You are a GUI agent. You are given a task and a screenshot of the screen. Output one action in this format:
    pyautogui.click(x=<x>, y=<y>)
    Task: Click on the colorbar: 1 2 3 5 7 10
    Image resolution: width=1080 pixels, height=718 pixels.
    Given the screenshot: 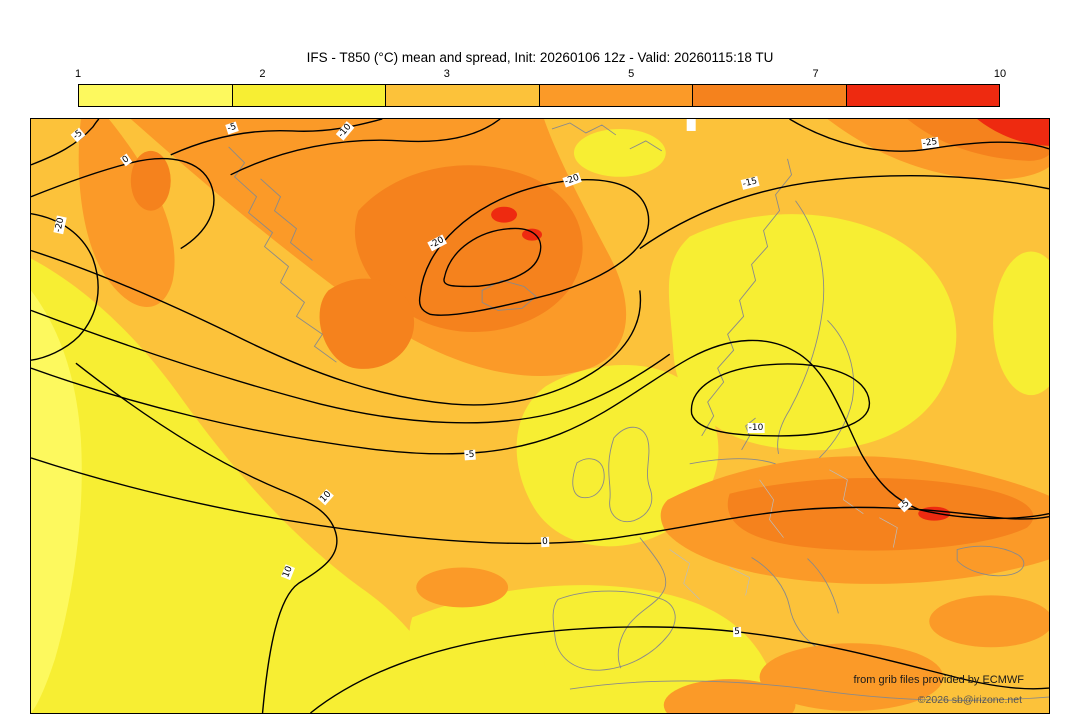 What is the action you would take?
    pyautogui.click(x=540, y=87)
    